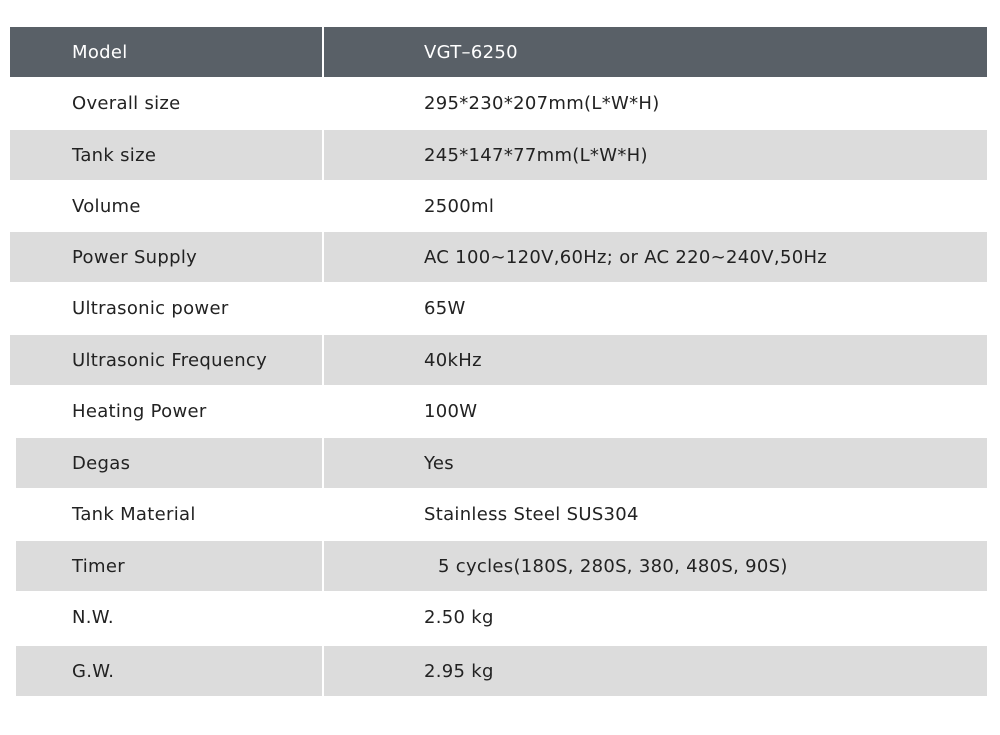 This screenshot has width=1000, height=735. What do you see at coordinates (536, 155) in the screenshot?
I see `value-cell: 245*147*77mm(L*W*H)` at bounding box center [536, 155].